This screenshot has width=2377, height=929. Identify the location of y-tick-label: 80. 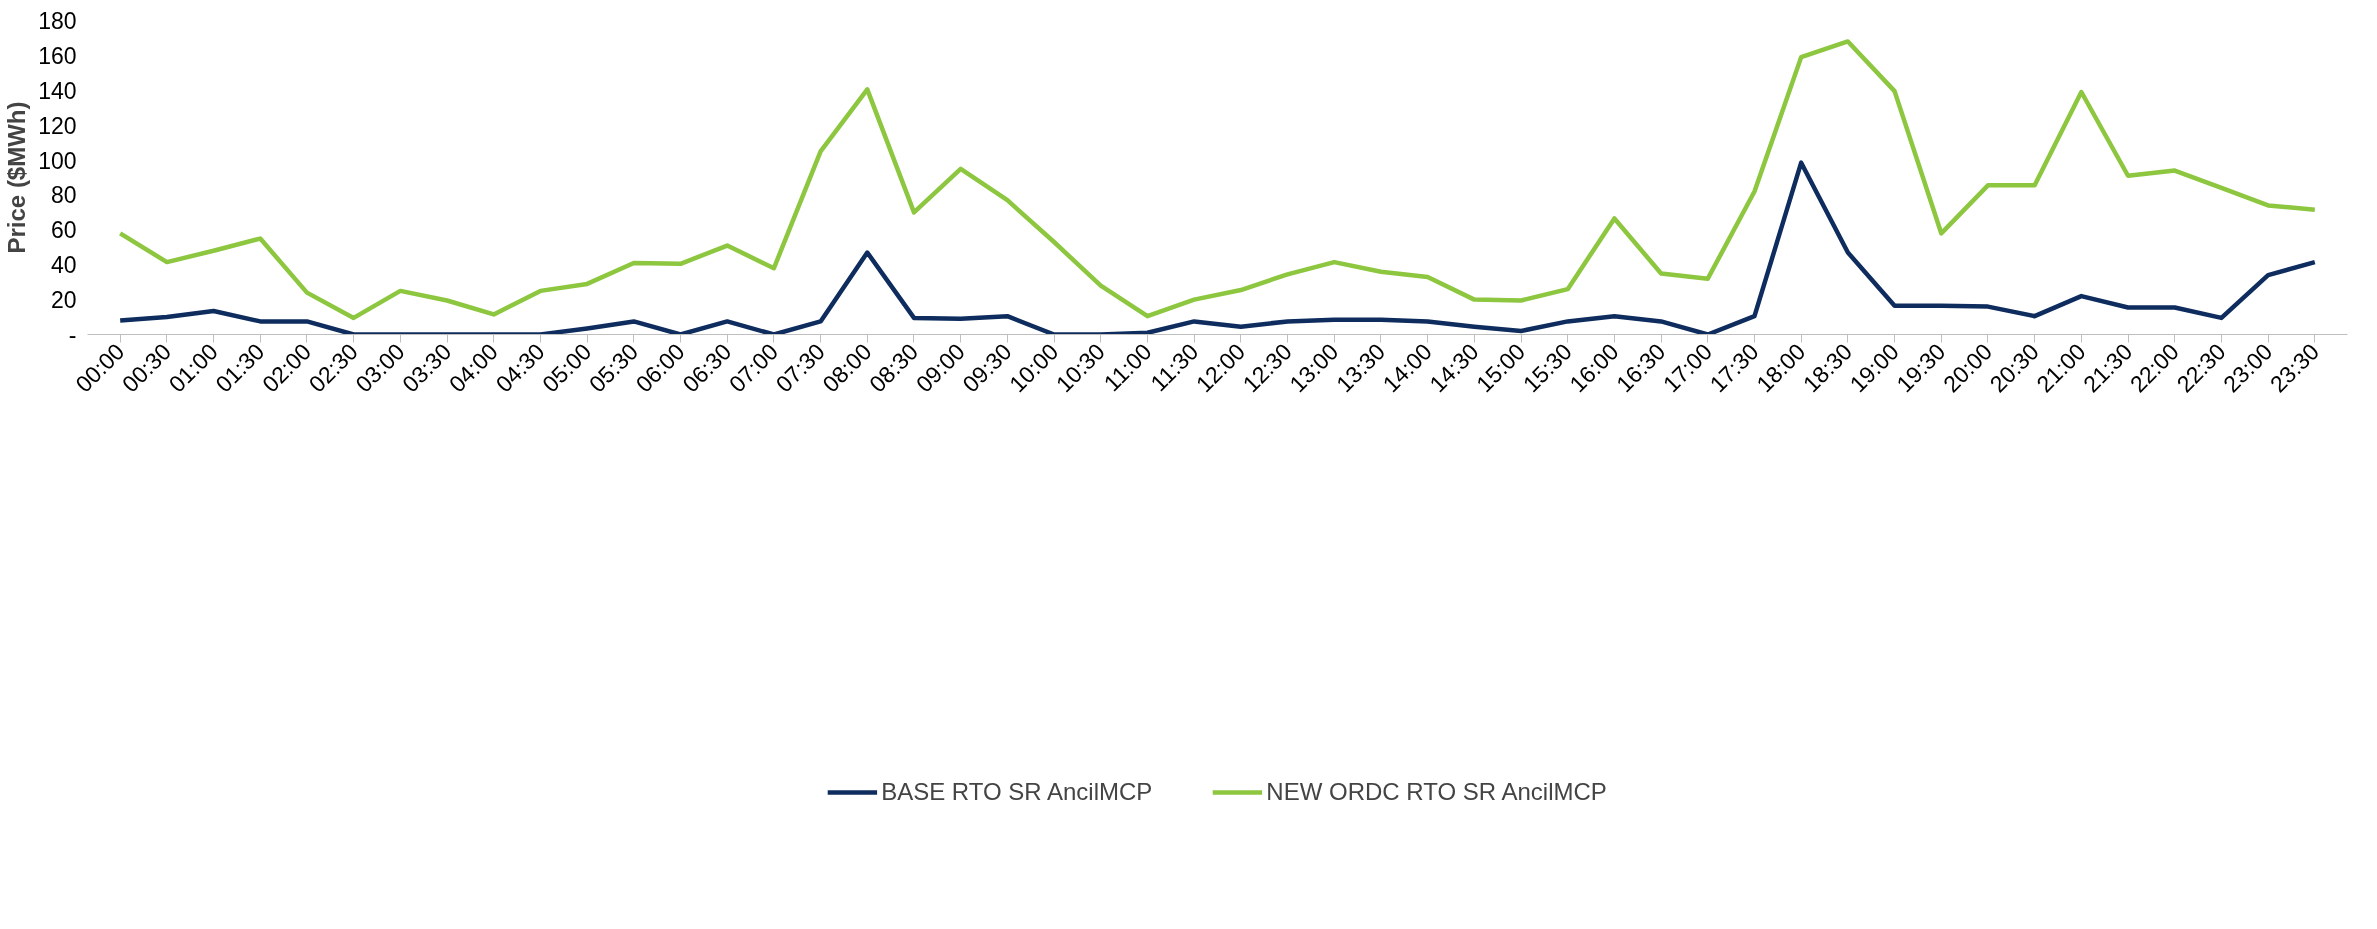
(63, 195).